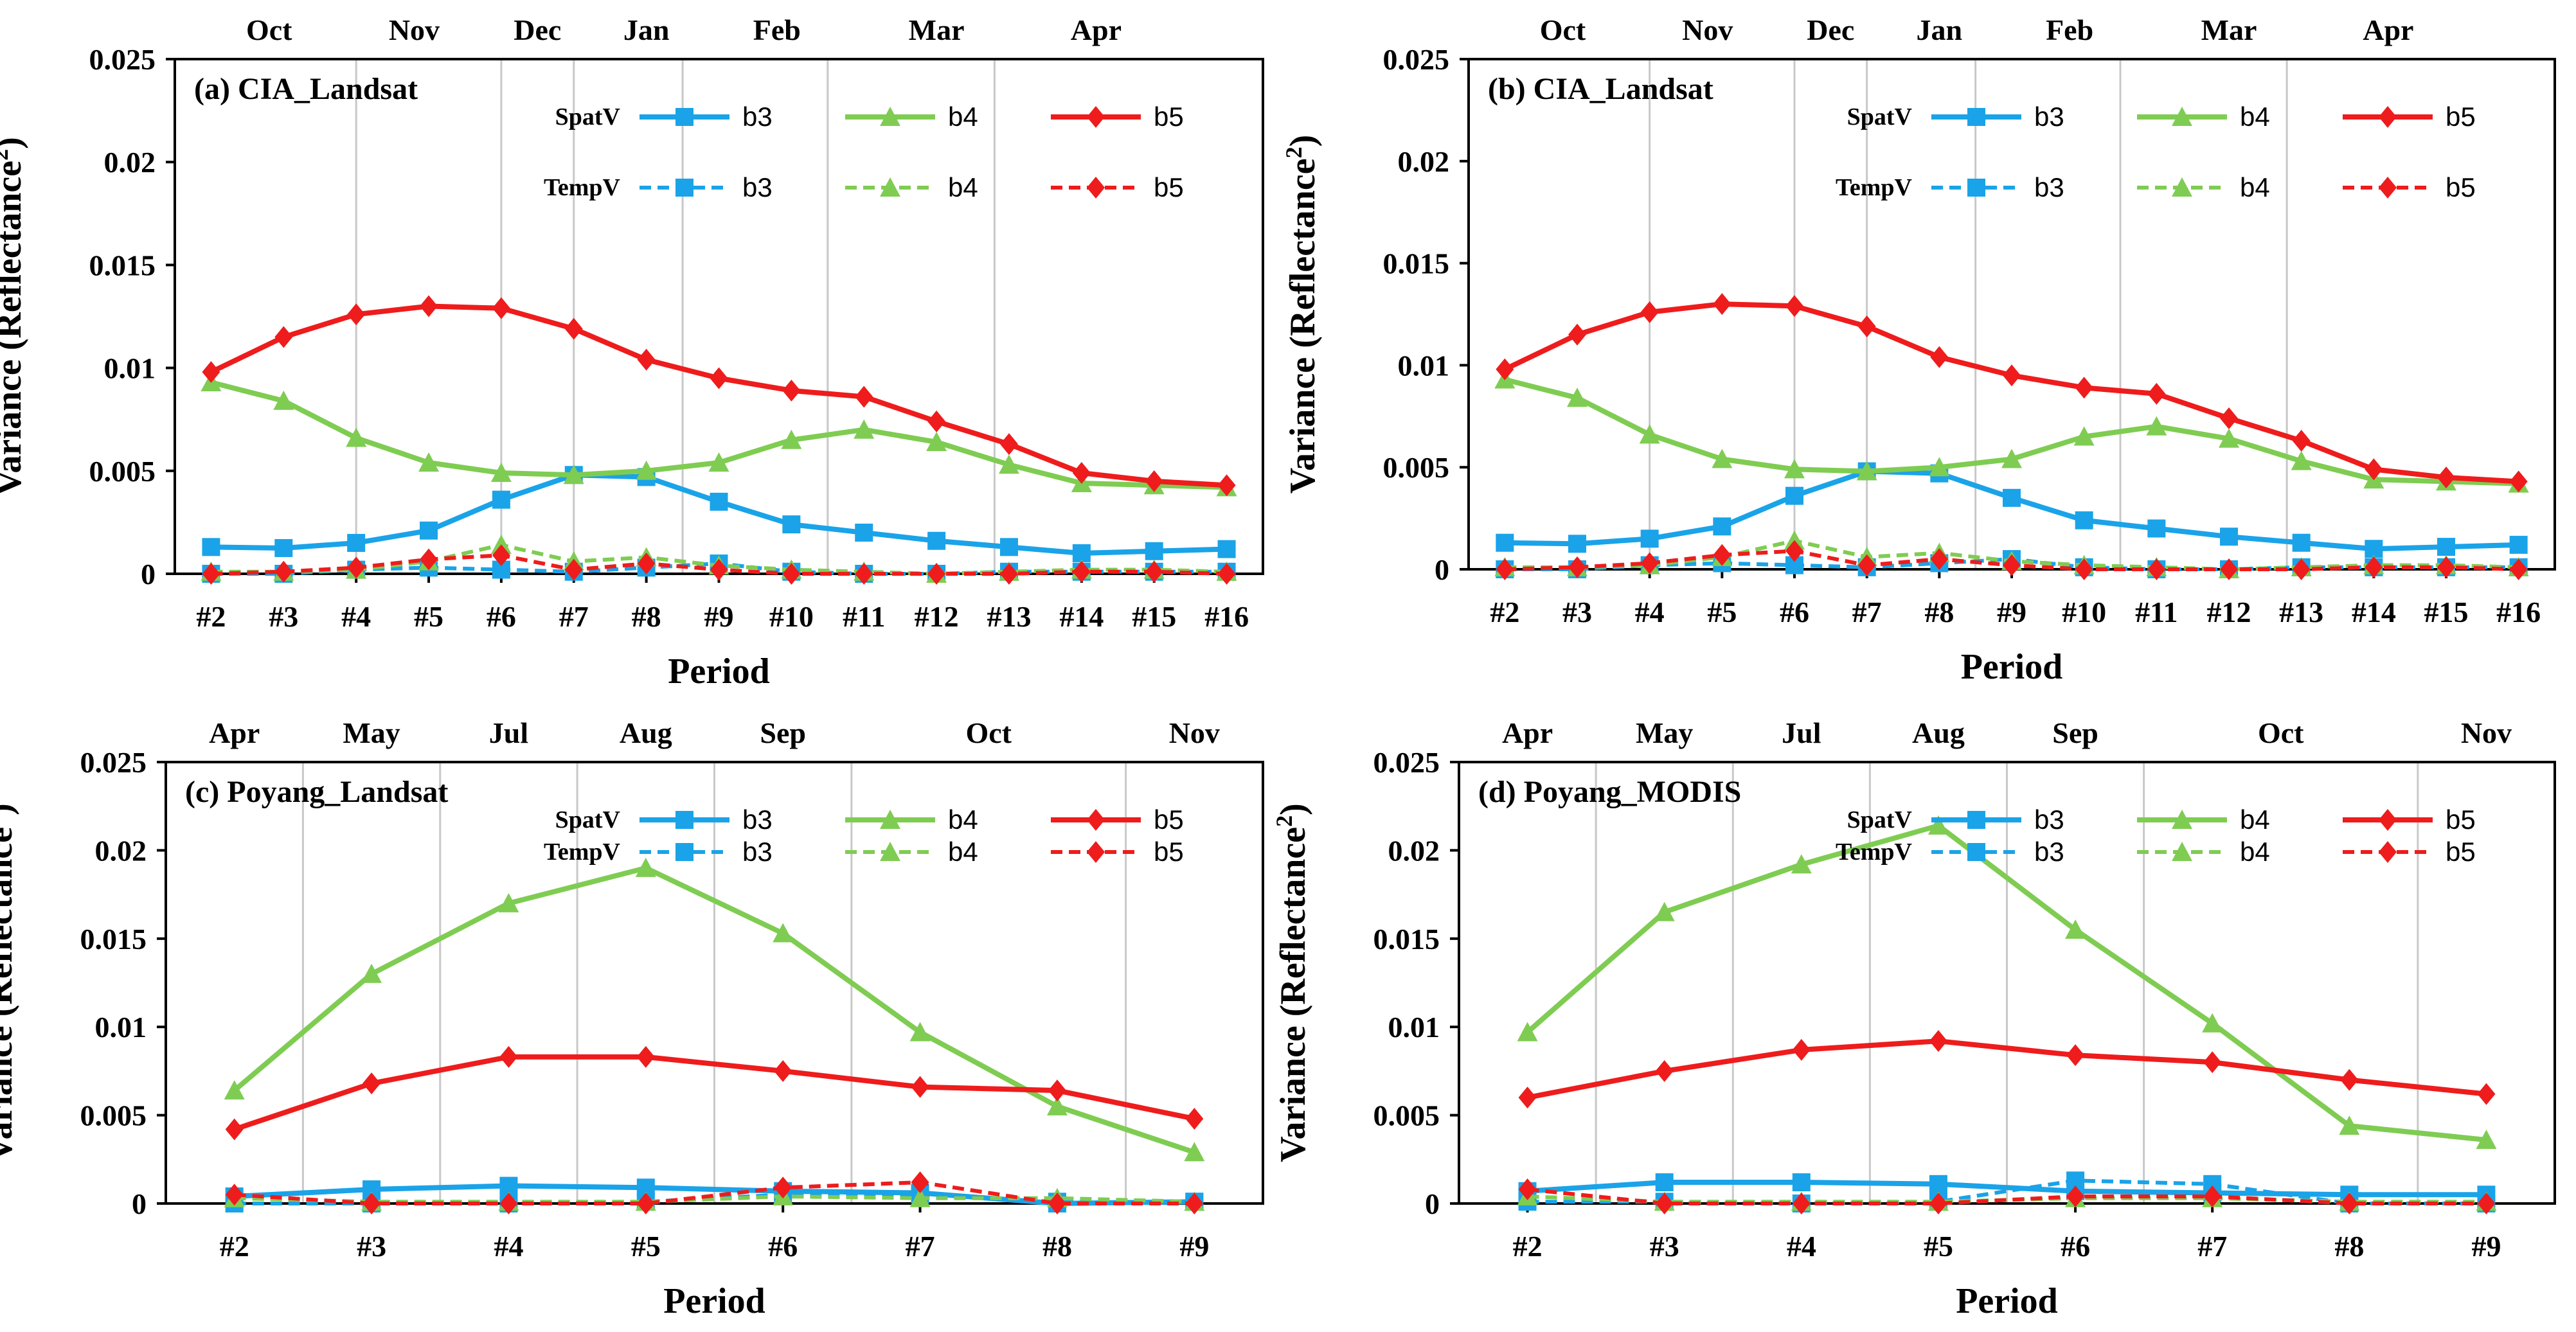 This screenshot has width=2576, height=1332. Describe the element at coordinates (1442, 569) in the screenshot. I see `y-tick-label: 0` at that location.